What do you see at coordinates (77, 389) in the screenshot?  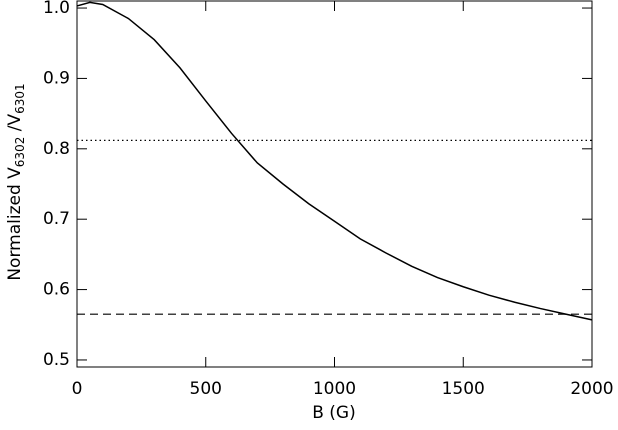 I see `x-tick-label: 0` at bounding box center [77, 389].